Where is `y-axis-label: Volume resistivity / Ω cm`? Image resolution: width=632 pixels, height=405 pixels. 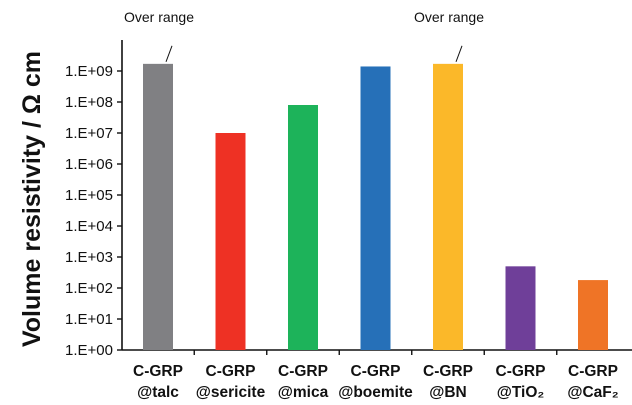
y-axis-label: Volume resistivity / Ω cm is located at coordinates (32, 199).